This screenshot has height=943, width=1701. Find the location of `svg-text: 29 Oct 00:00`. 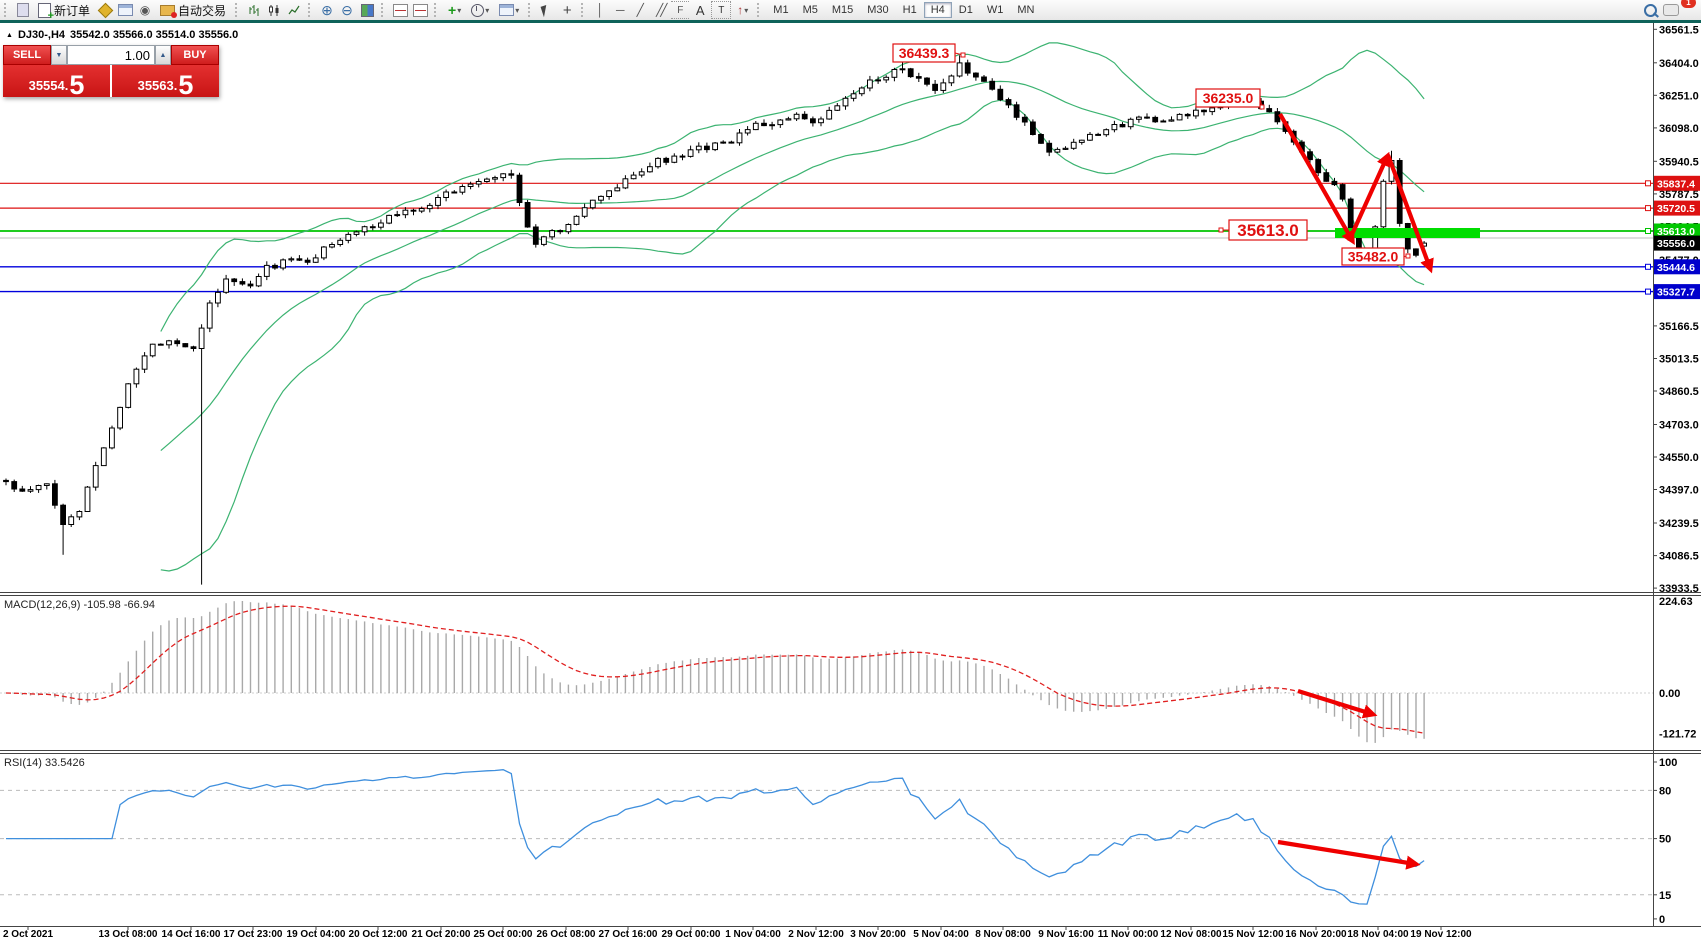

svg-text: 29 Oct 00:00 is located at coordinates (691, 934).